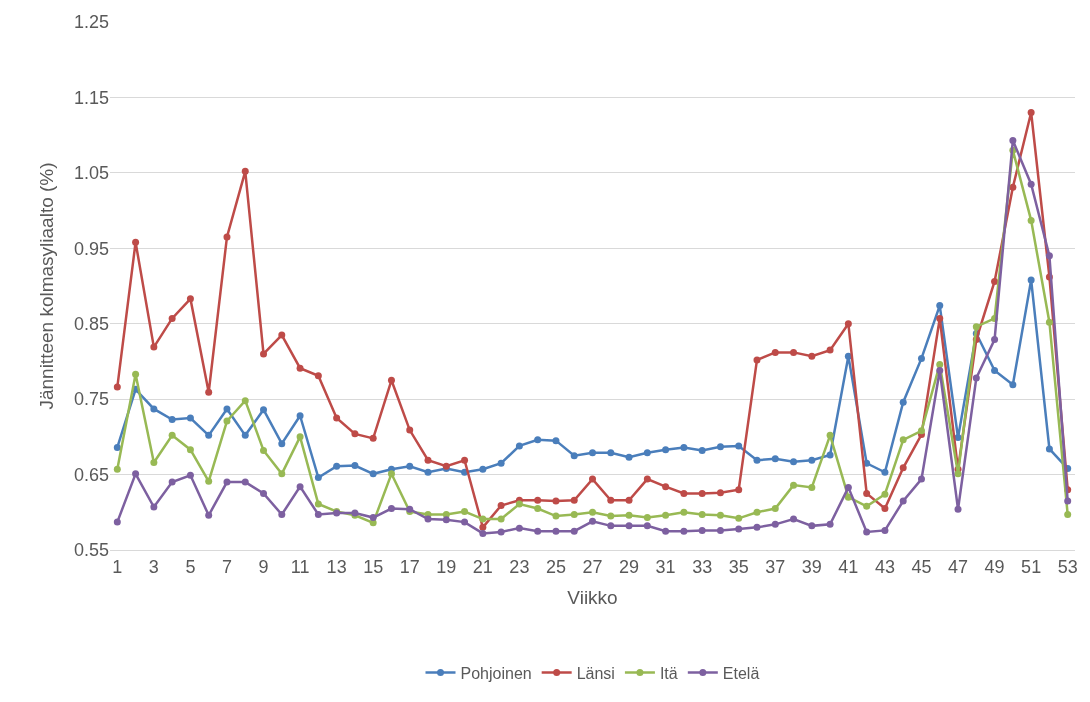 The width and height of the screenshot is (1090, 702). What do you see at coordinates (958, 566) in the screenshot?
I see `x-tick-label: 47` at bounding box center [958, 566].